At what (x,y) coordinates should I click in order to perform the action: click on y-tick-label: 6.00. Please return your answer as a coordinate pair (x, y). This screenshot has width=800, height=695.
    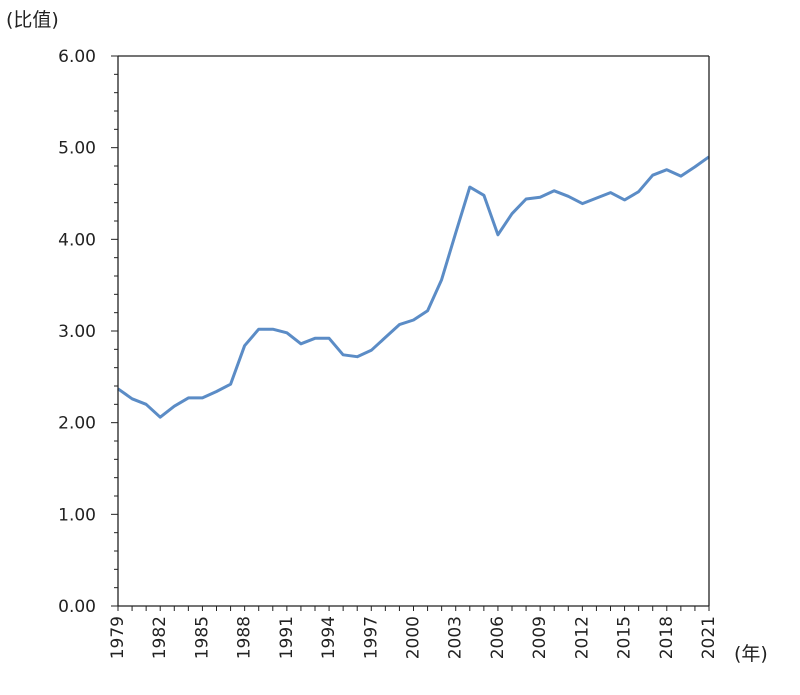
    Looking at the image, I should click on (77, 57).